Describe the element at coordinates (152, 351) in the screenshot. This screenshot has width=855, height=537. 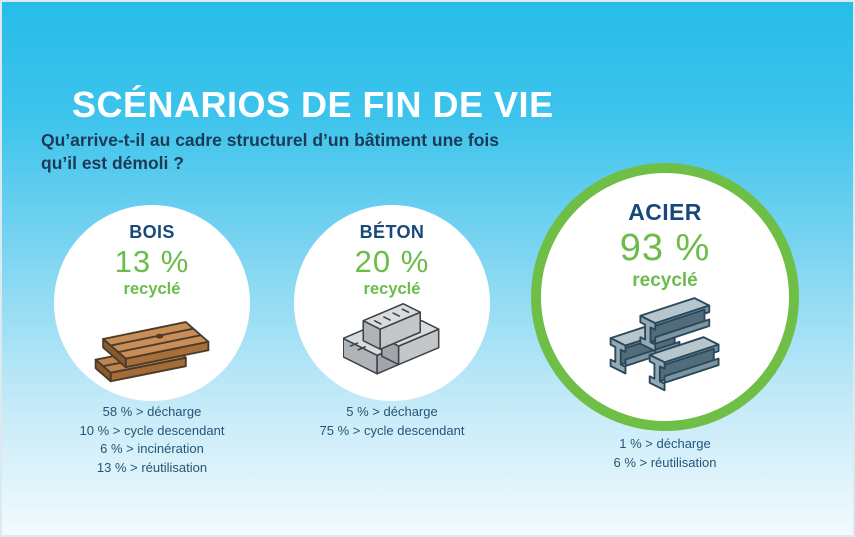
I see `wood-planks-icon` at that location.